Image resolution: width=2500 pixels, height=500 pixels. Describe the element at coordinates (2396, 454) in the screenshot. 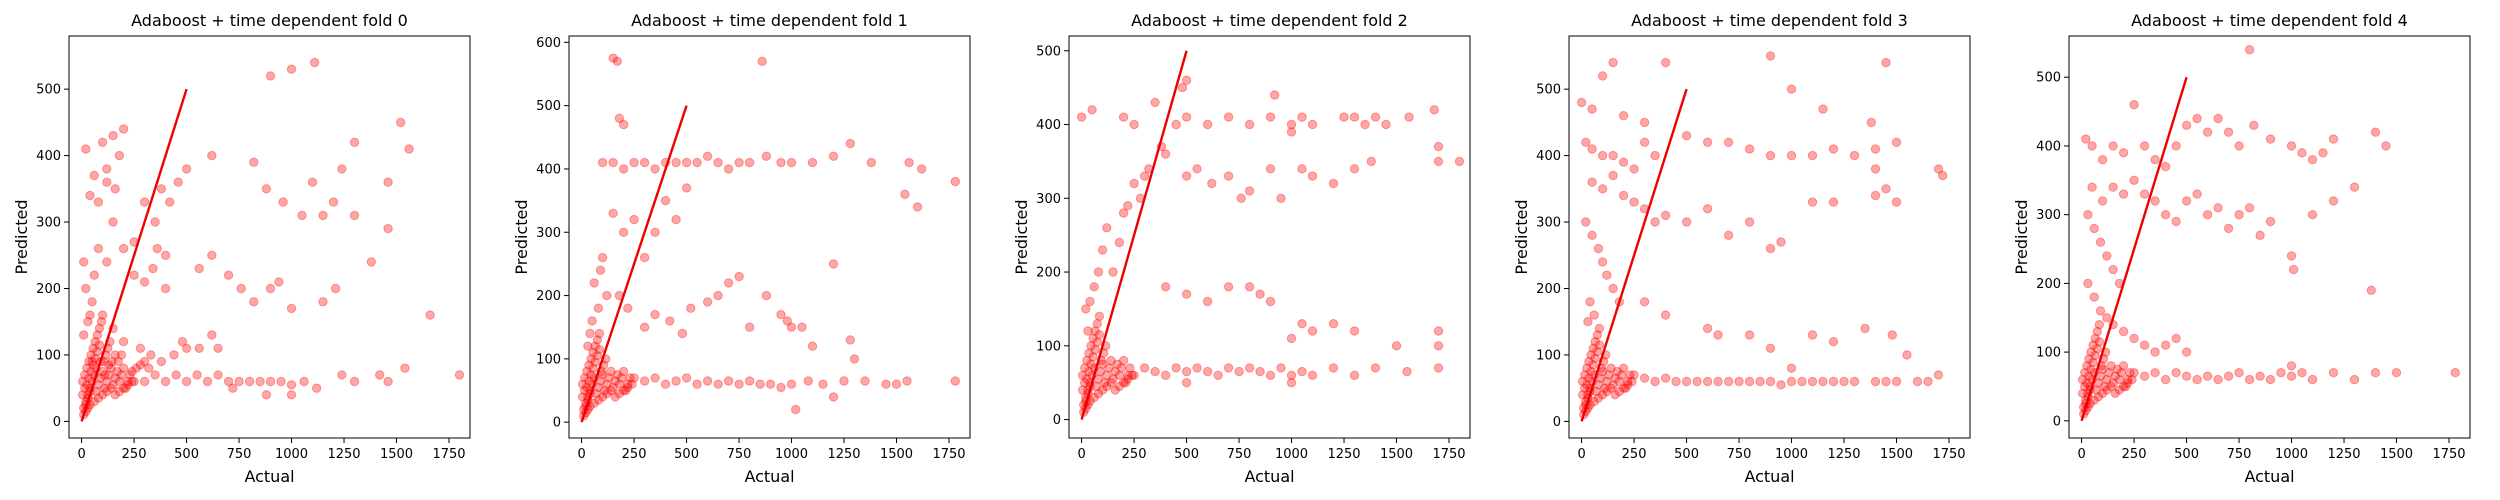

I see `x-tick-label: 1500` at that location.